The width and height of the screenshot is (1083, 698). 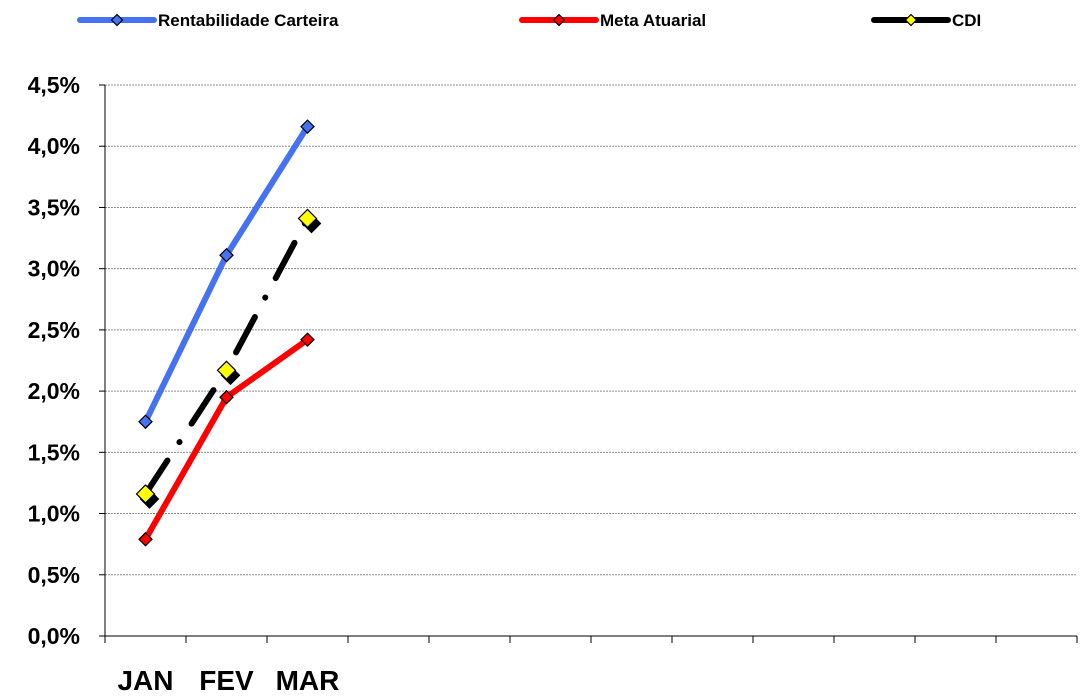 I want to click on legend-item-2: CDI, so click(x=926, y=20).